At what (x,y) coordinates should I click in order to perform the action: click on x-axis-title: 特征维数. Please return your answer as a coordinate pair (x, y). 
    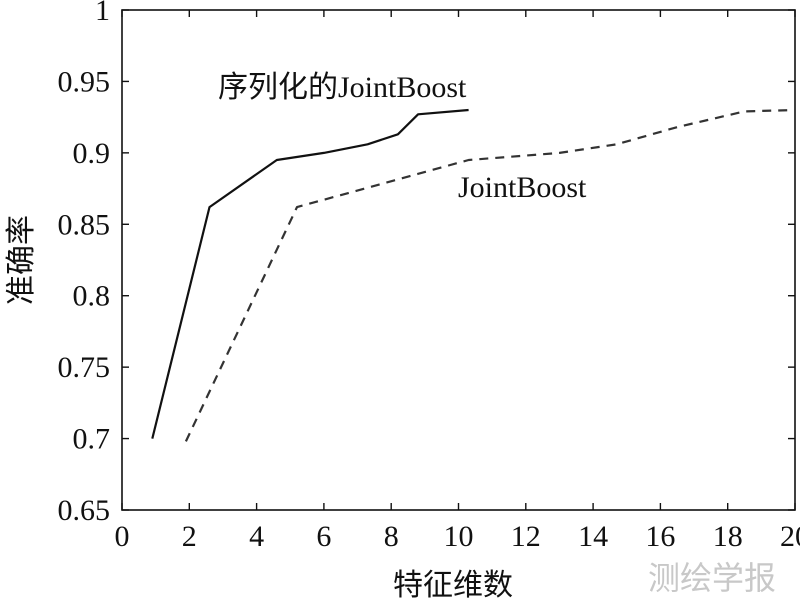
    Looking at the image, I should click on (453, 585).